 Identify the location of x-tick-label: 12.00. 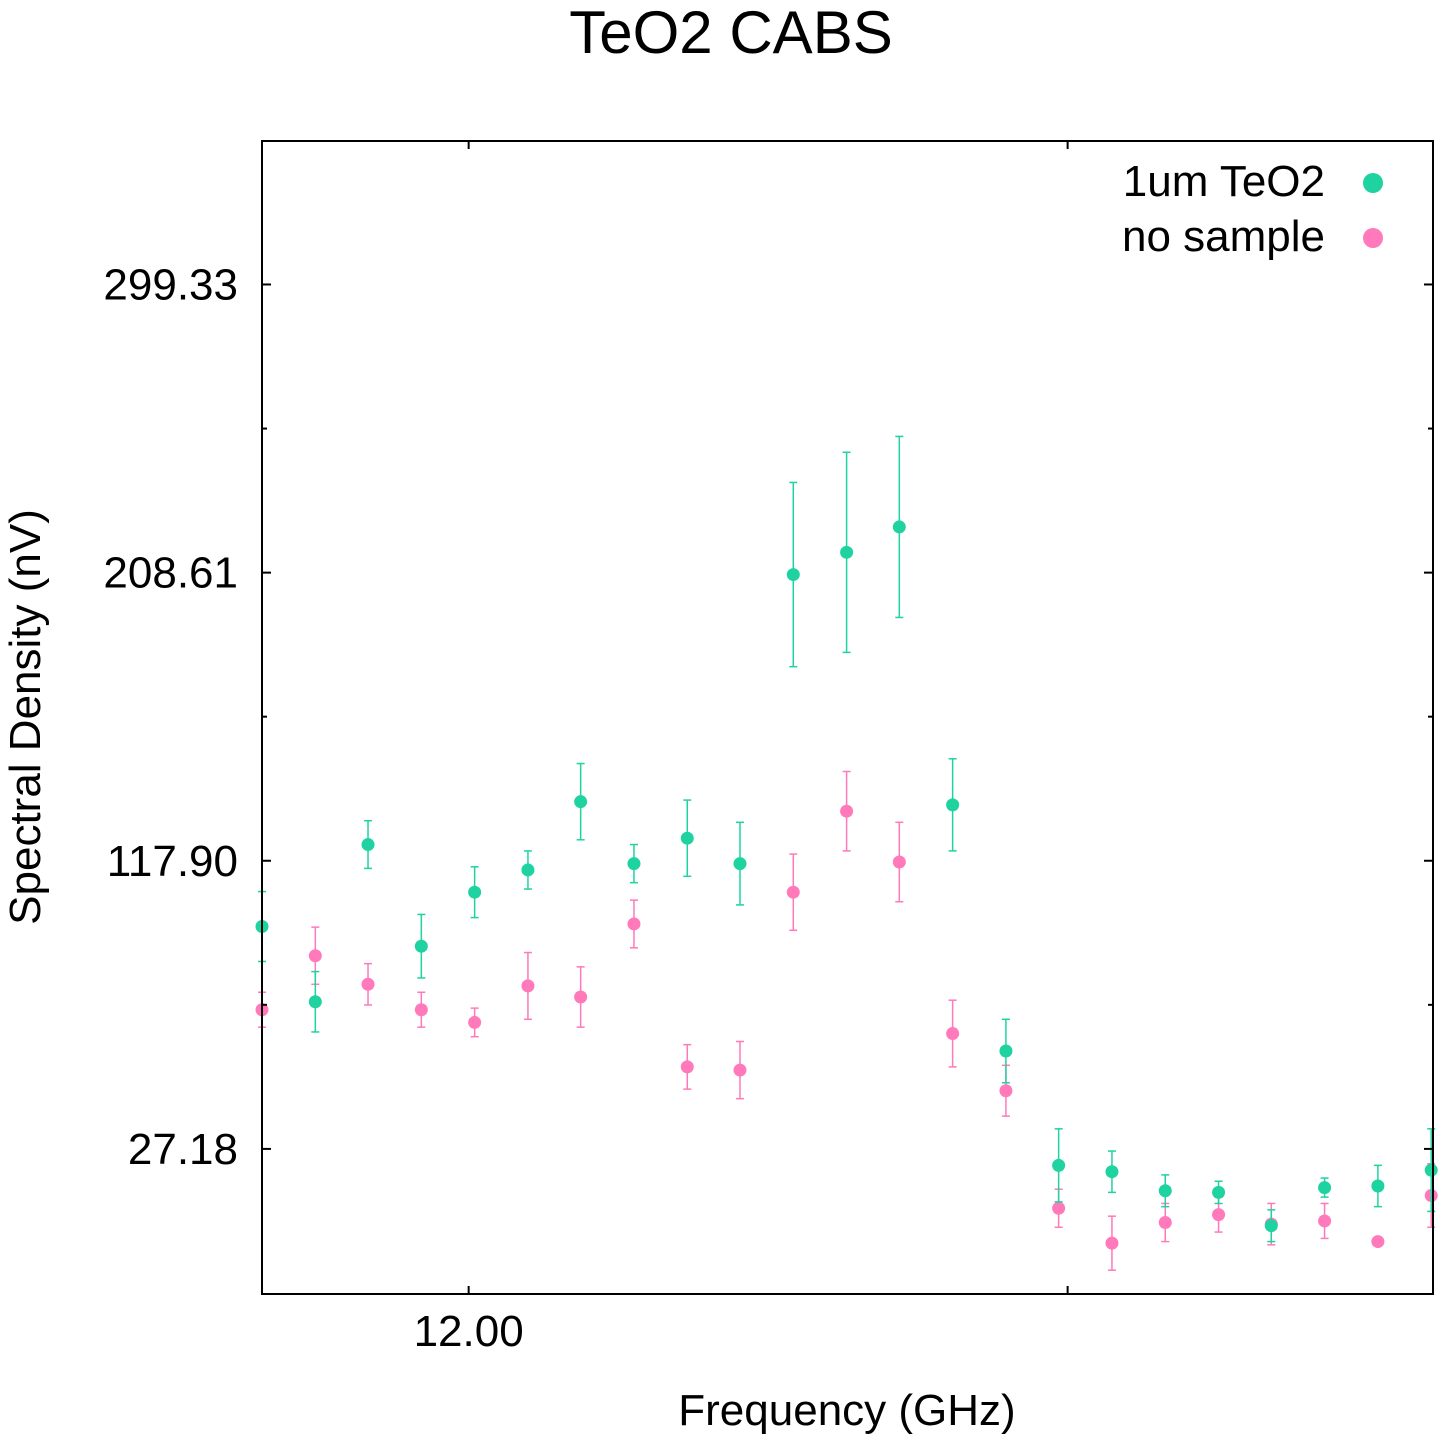
(469, 1331).